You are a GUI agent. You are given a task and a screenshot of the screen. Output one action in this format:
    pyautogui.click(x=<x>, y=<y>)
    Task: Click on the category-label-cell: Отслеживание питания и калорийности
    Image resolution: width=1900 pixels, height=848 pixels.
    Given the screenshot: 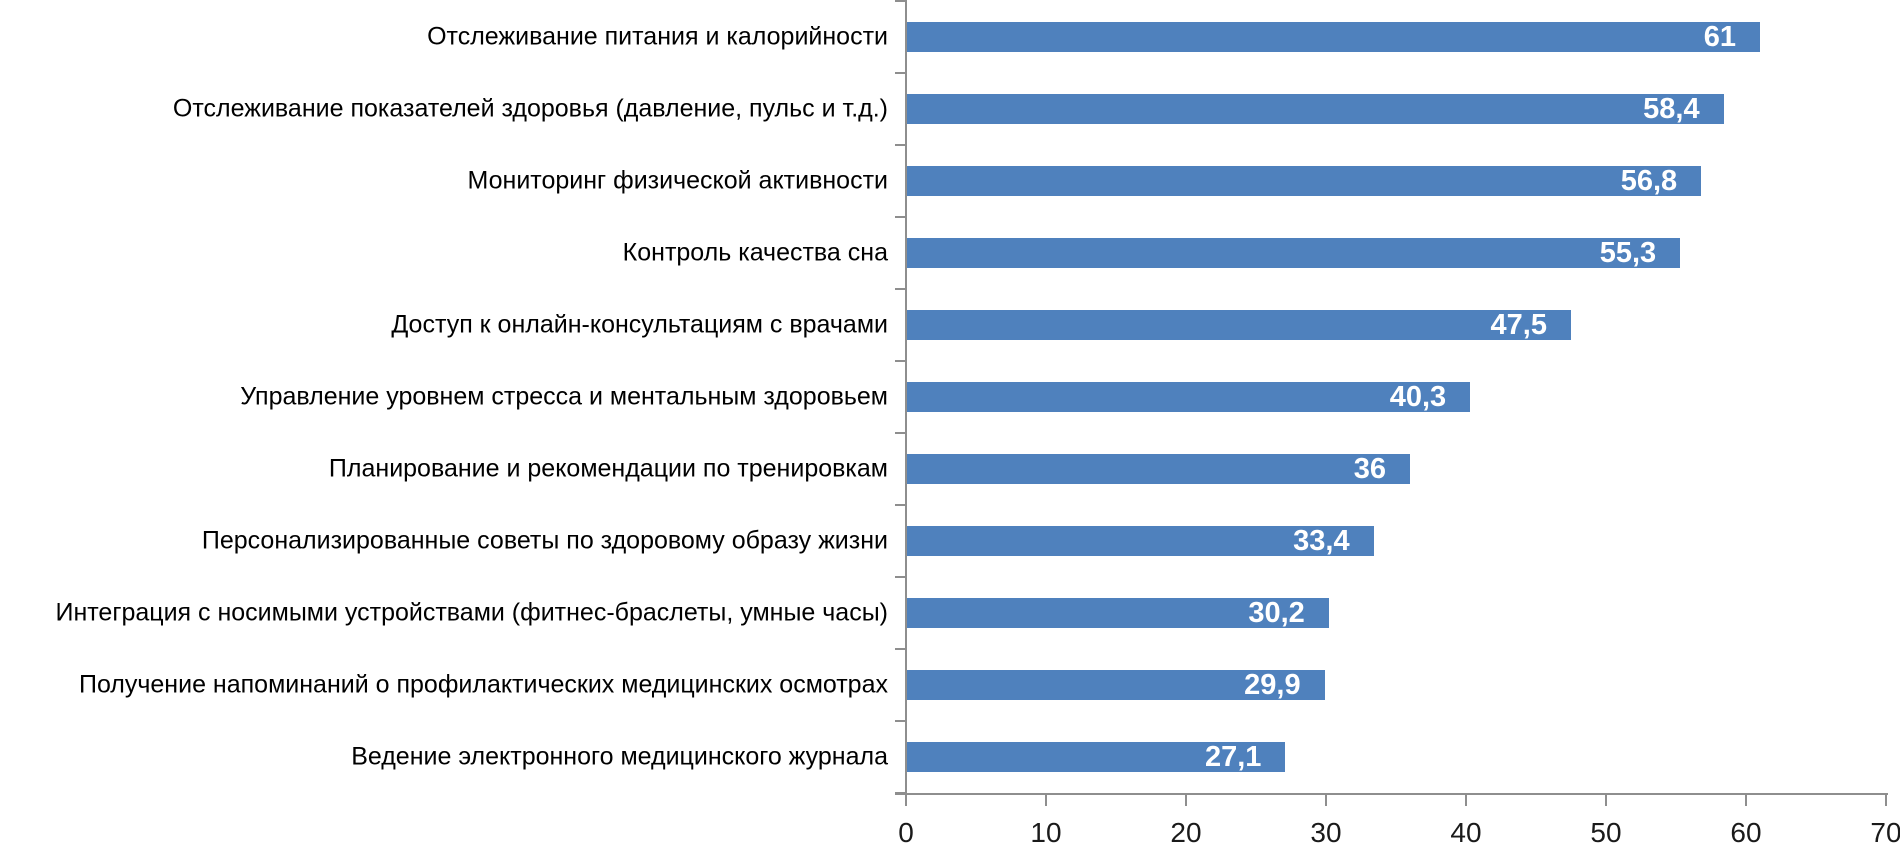 What is the action you would take?
    pyautogui.click(x=444, y=37)
    